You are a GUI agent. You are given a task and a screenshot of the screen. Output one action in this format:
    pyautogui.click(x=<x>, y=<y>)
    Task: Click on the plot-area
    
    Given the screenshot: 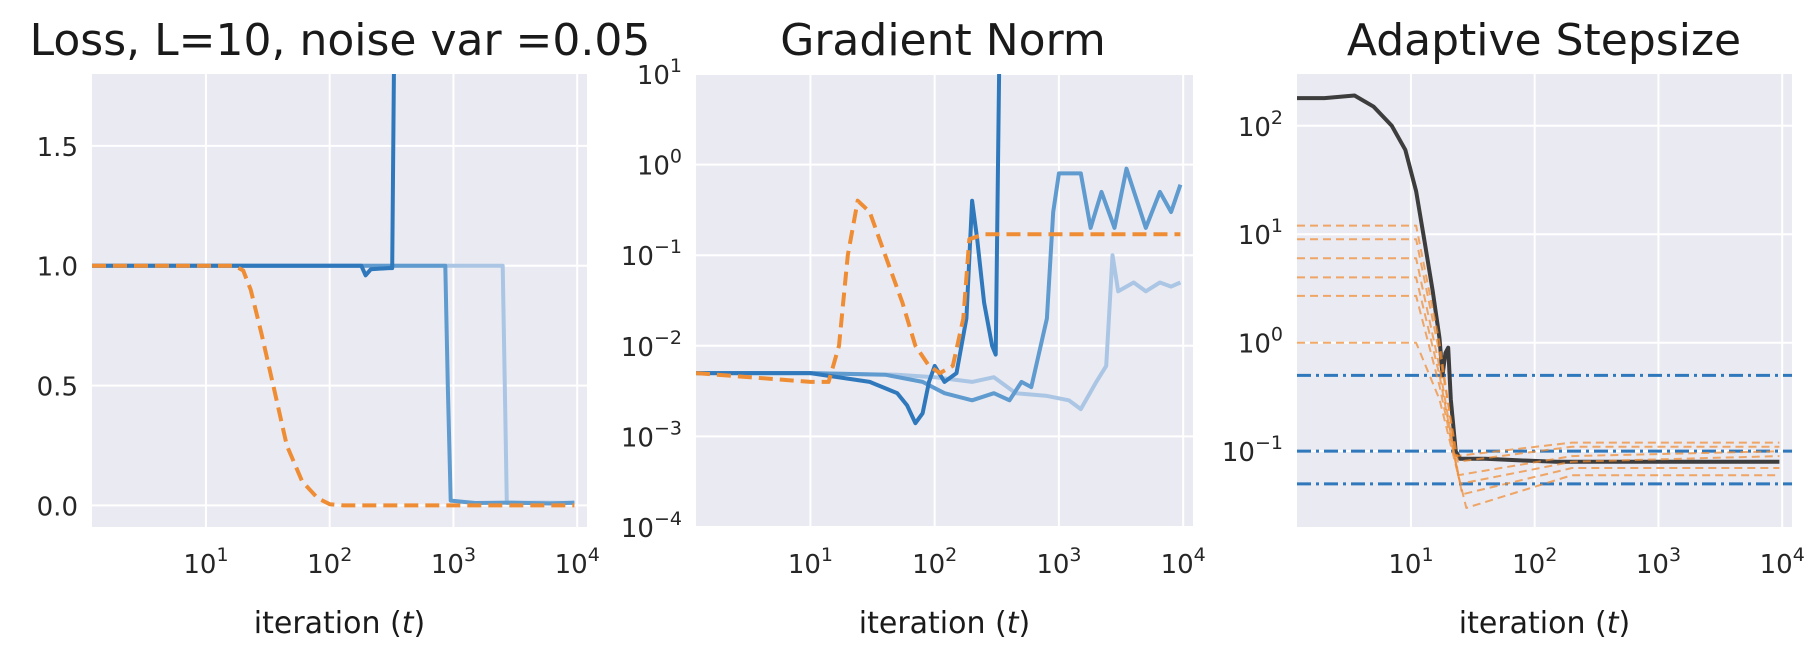 What is the action you would take?
    pyautogui.click(x=939, y=250)
    